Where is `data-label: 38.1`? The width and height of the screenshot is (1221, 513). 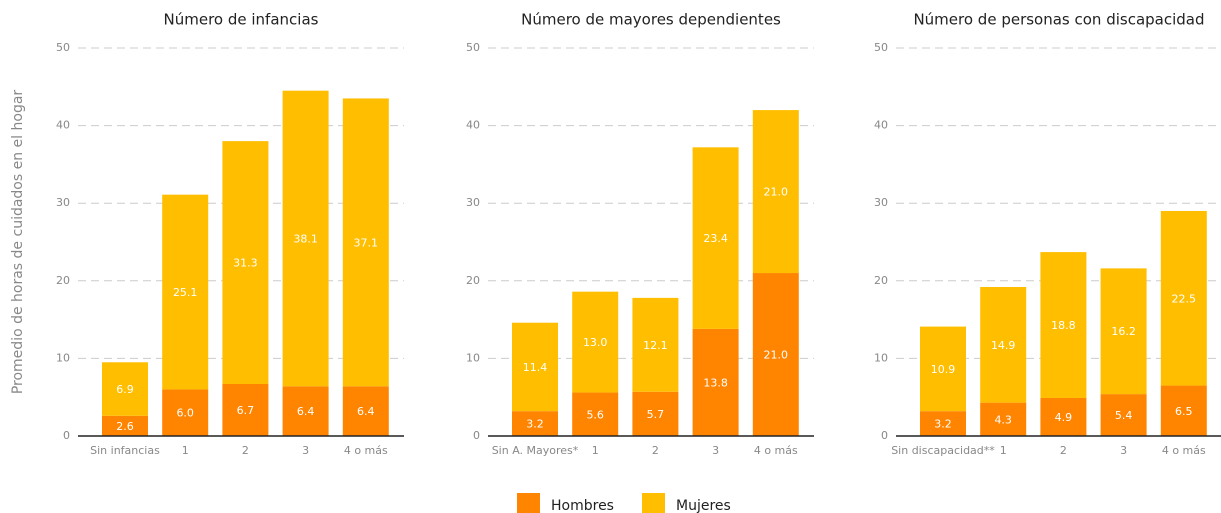
data-label: 38.1 is located at coordinates (305, 239).